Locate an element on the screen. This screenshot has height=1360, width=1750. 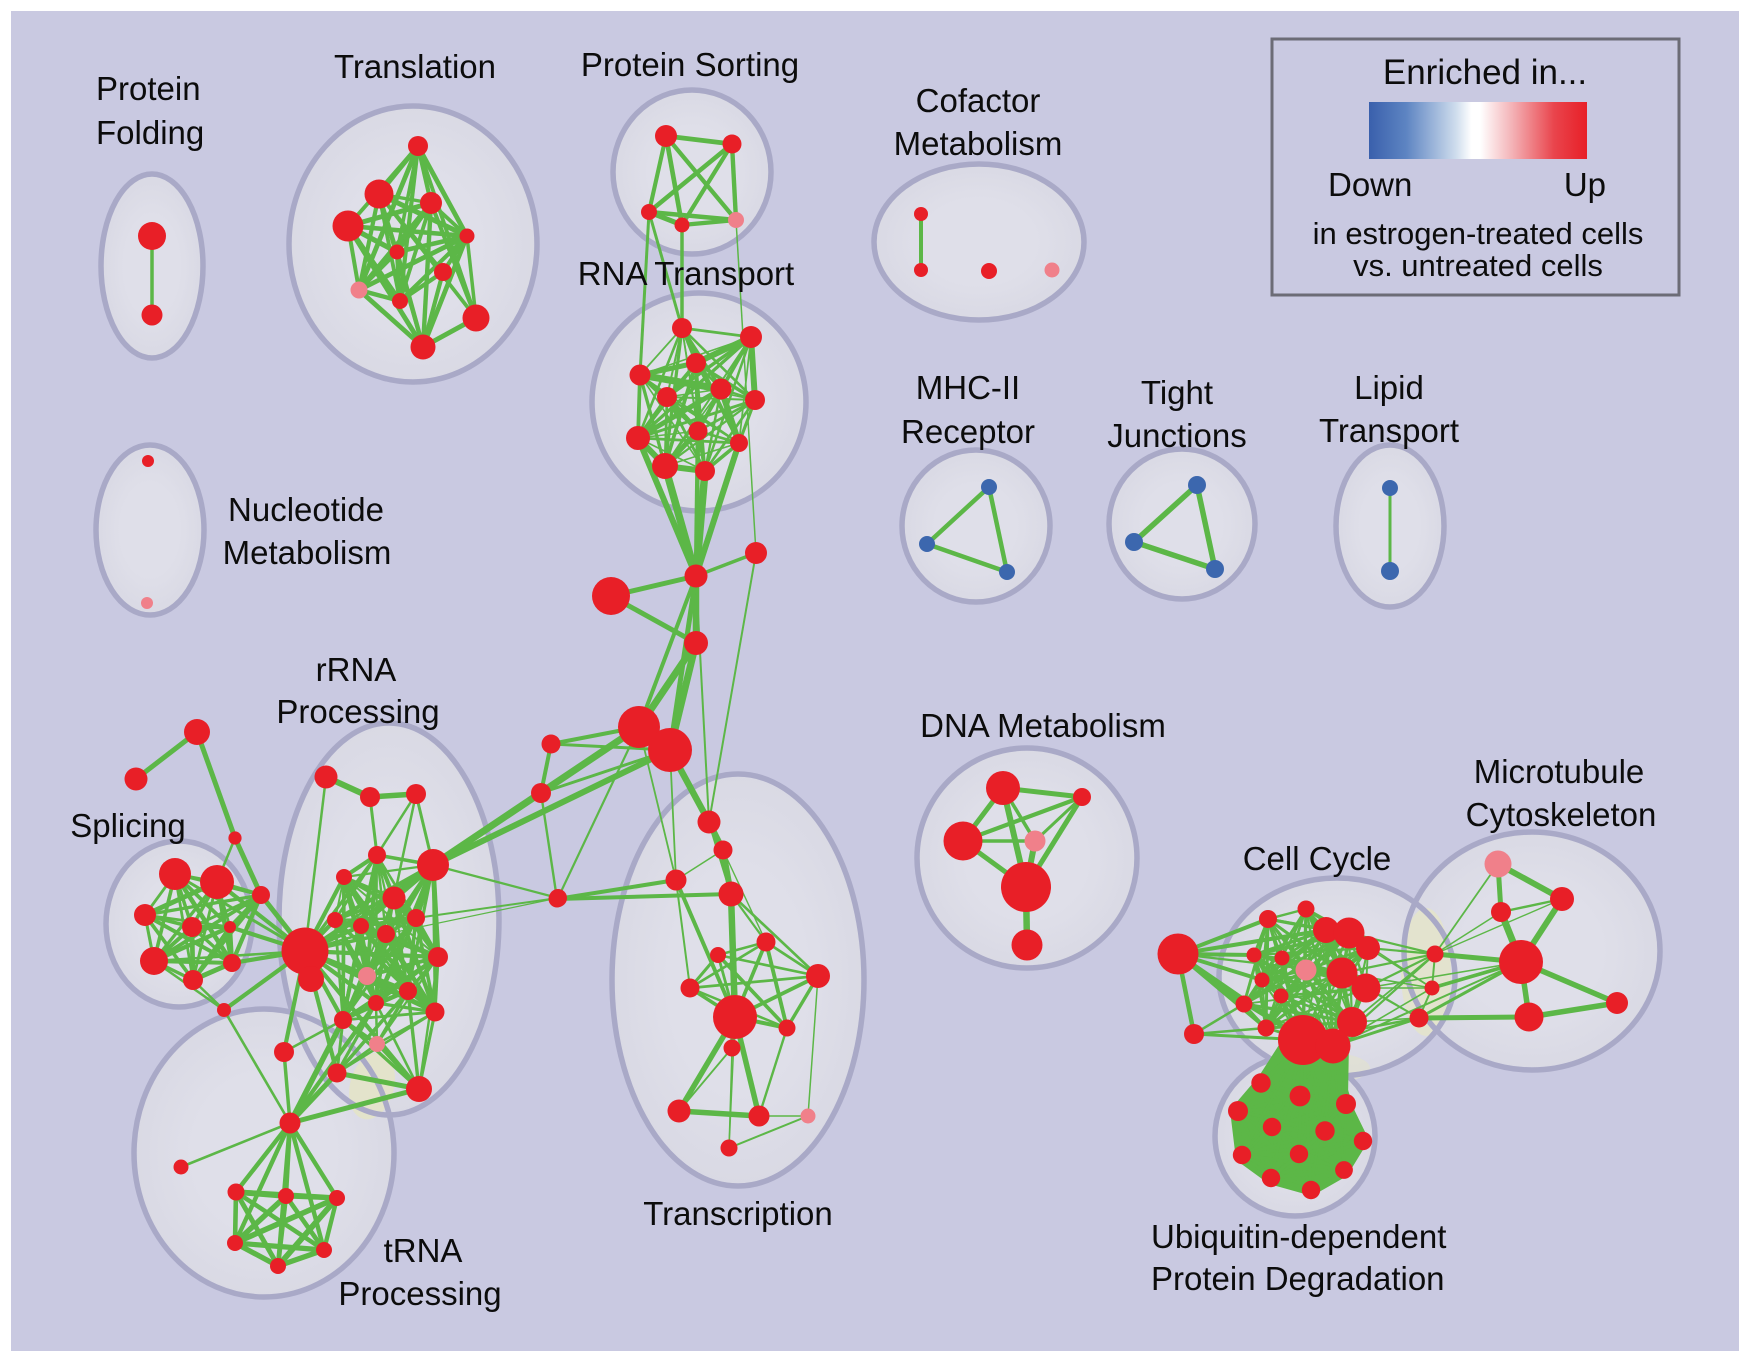
svg-text: Down is located at coordinates (1370, 184).